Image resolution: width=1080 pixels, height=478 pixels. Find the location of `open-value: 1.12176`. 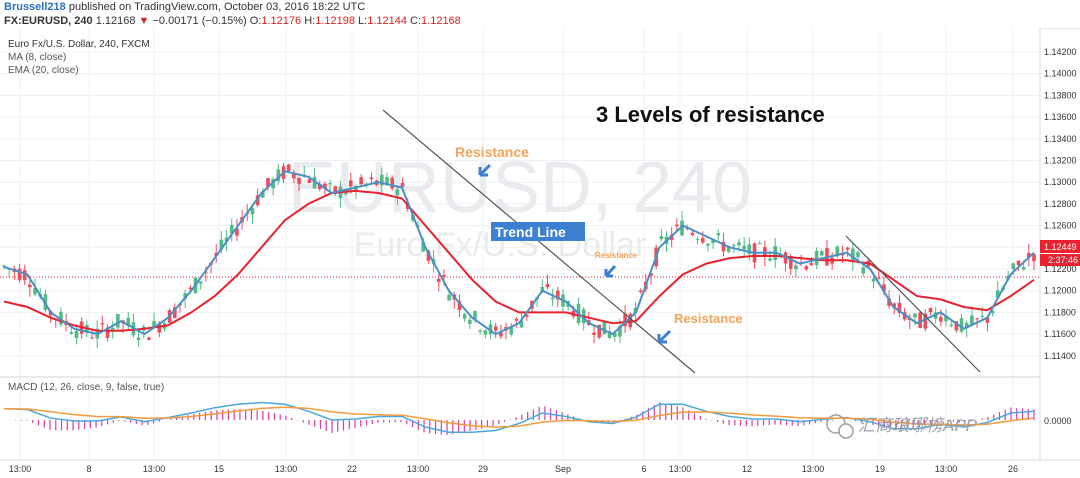

open-value: 1.12176 is located at coordinates (281, 21).